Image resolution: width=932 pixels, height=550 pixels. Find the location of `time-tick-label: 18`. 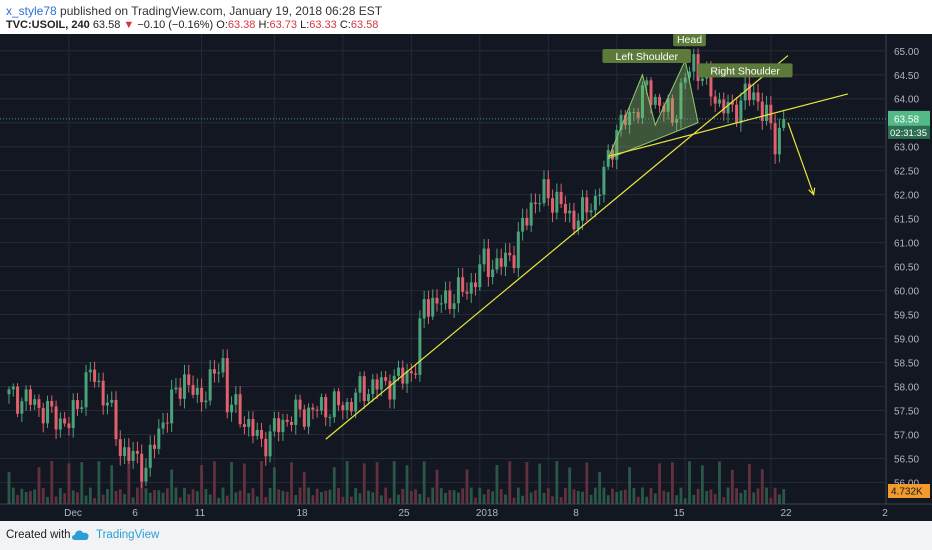

time-tick-label: 18 is located at coordinates (302, 513).